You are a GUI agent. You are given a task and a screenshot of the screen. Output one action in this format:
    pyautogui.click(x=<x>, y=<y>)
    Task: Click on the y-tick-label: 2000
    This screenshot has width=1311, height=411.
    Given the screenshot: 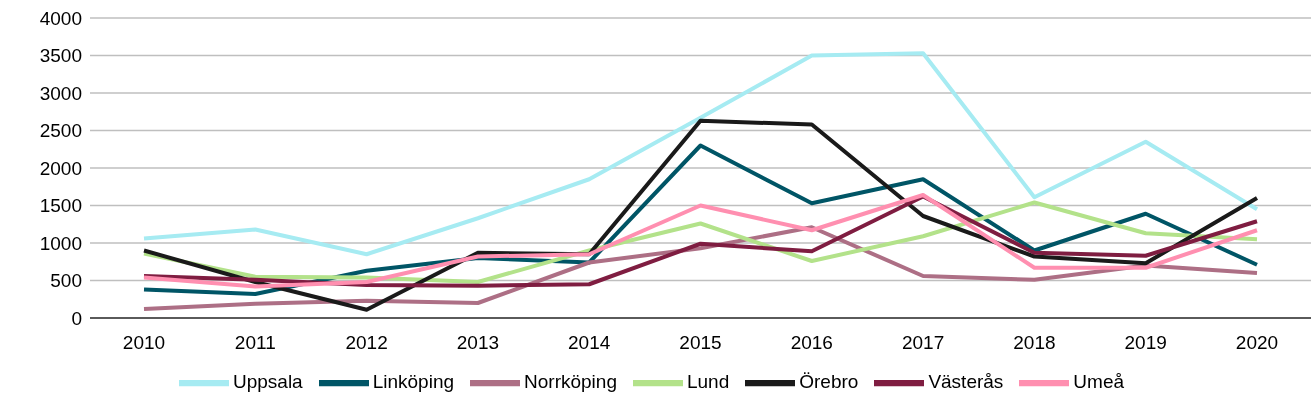 What is the action you would take?
    pyautogui.click(x=60, y=168)
    